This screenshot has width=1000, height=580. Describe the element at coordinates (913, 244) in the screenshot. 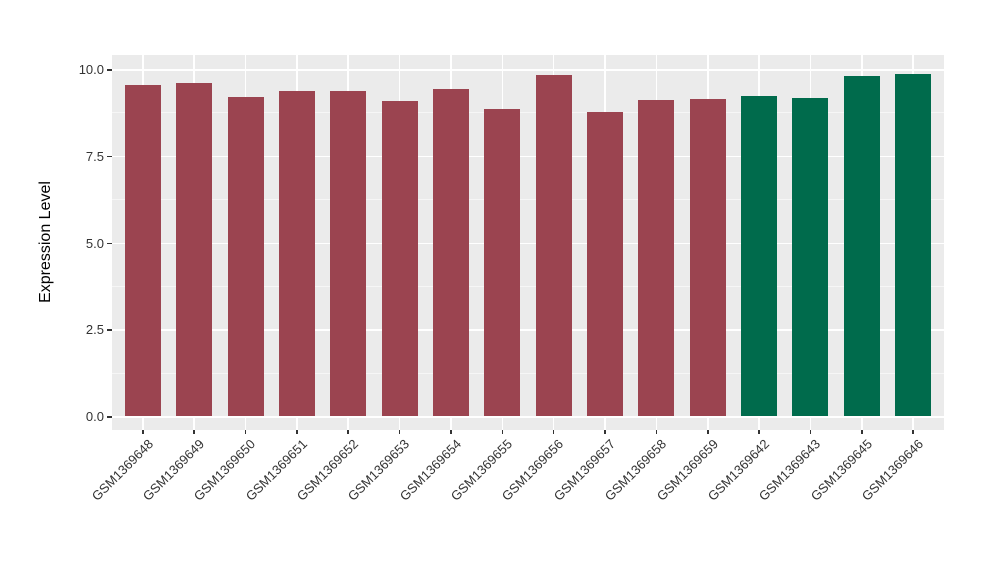

I see `bar-GSM1369646` at that location.